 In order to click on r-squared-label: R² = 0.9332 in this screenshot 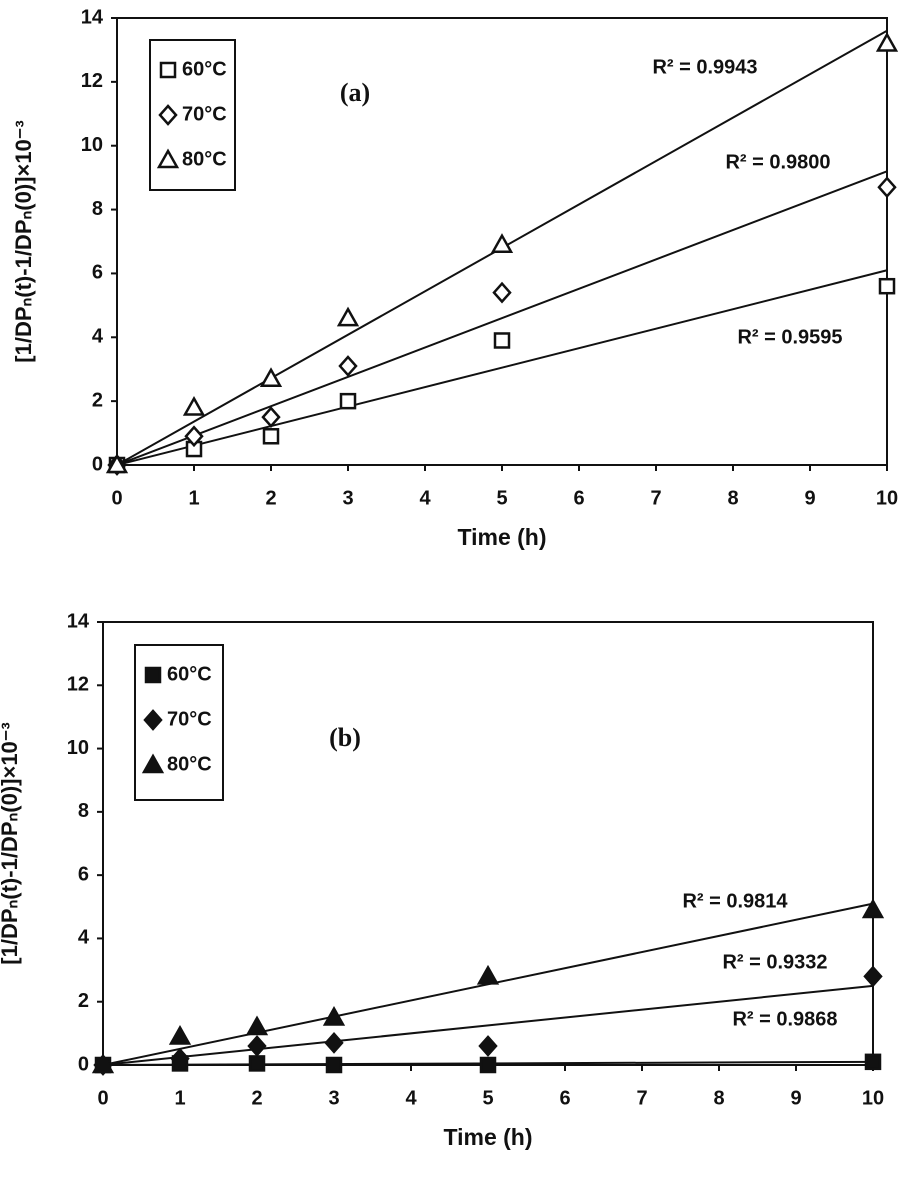, I will do `click(774, 962)`.